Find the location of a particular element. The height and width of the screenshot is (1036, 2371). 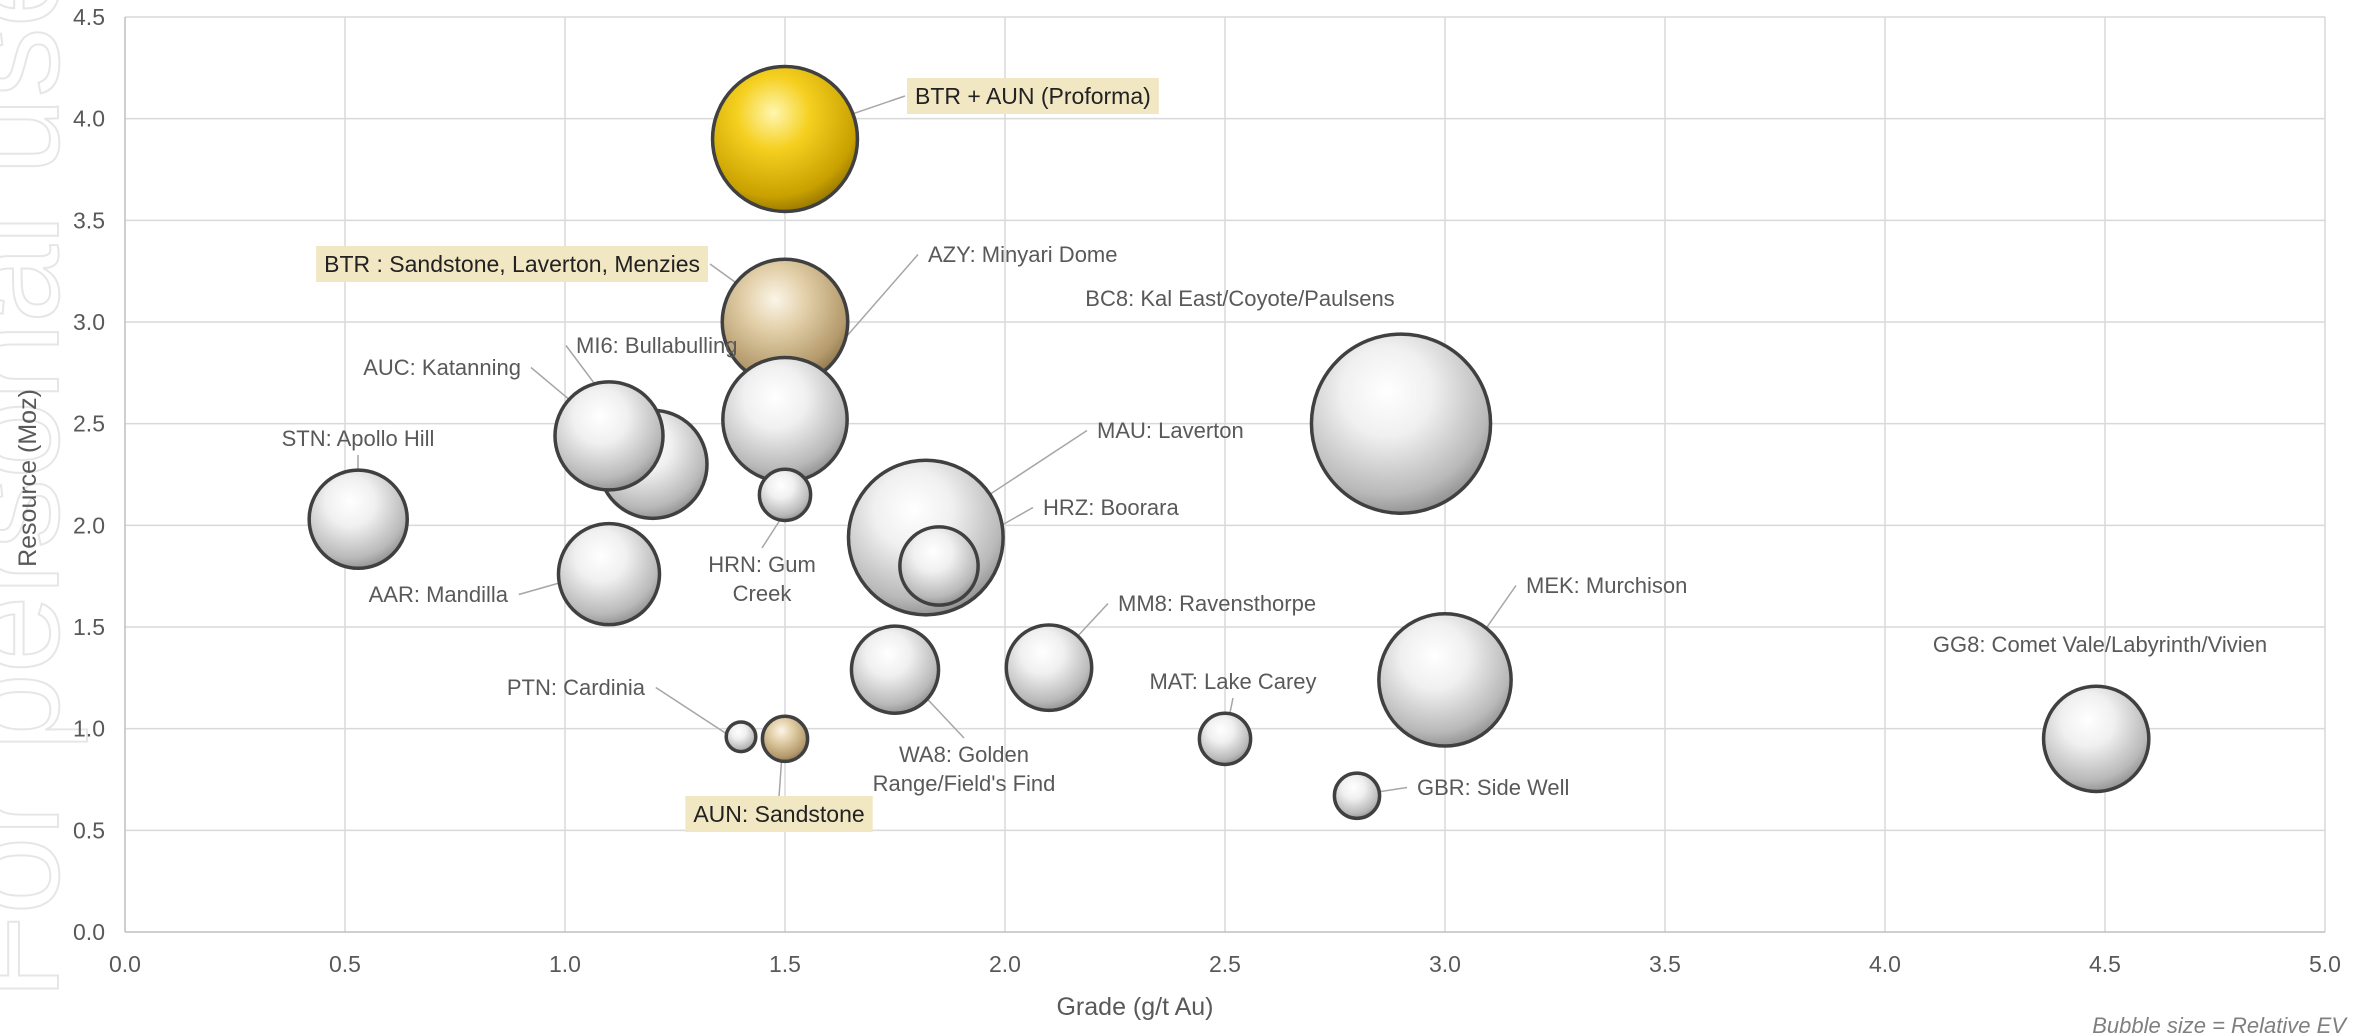

x-tick-label: 5.0 is located at coordinates (2325, 964).